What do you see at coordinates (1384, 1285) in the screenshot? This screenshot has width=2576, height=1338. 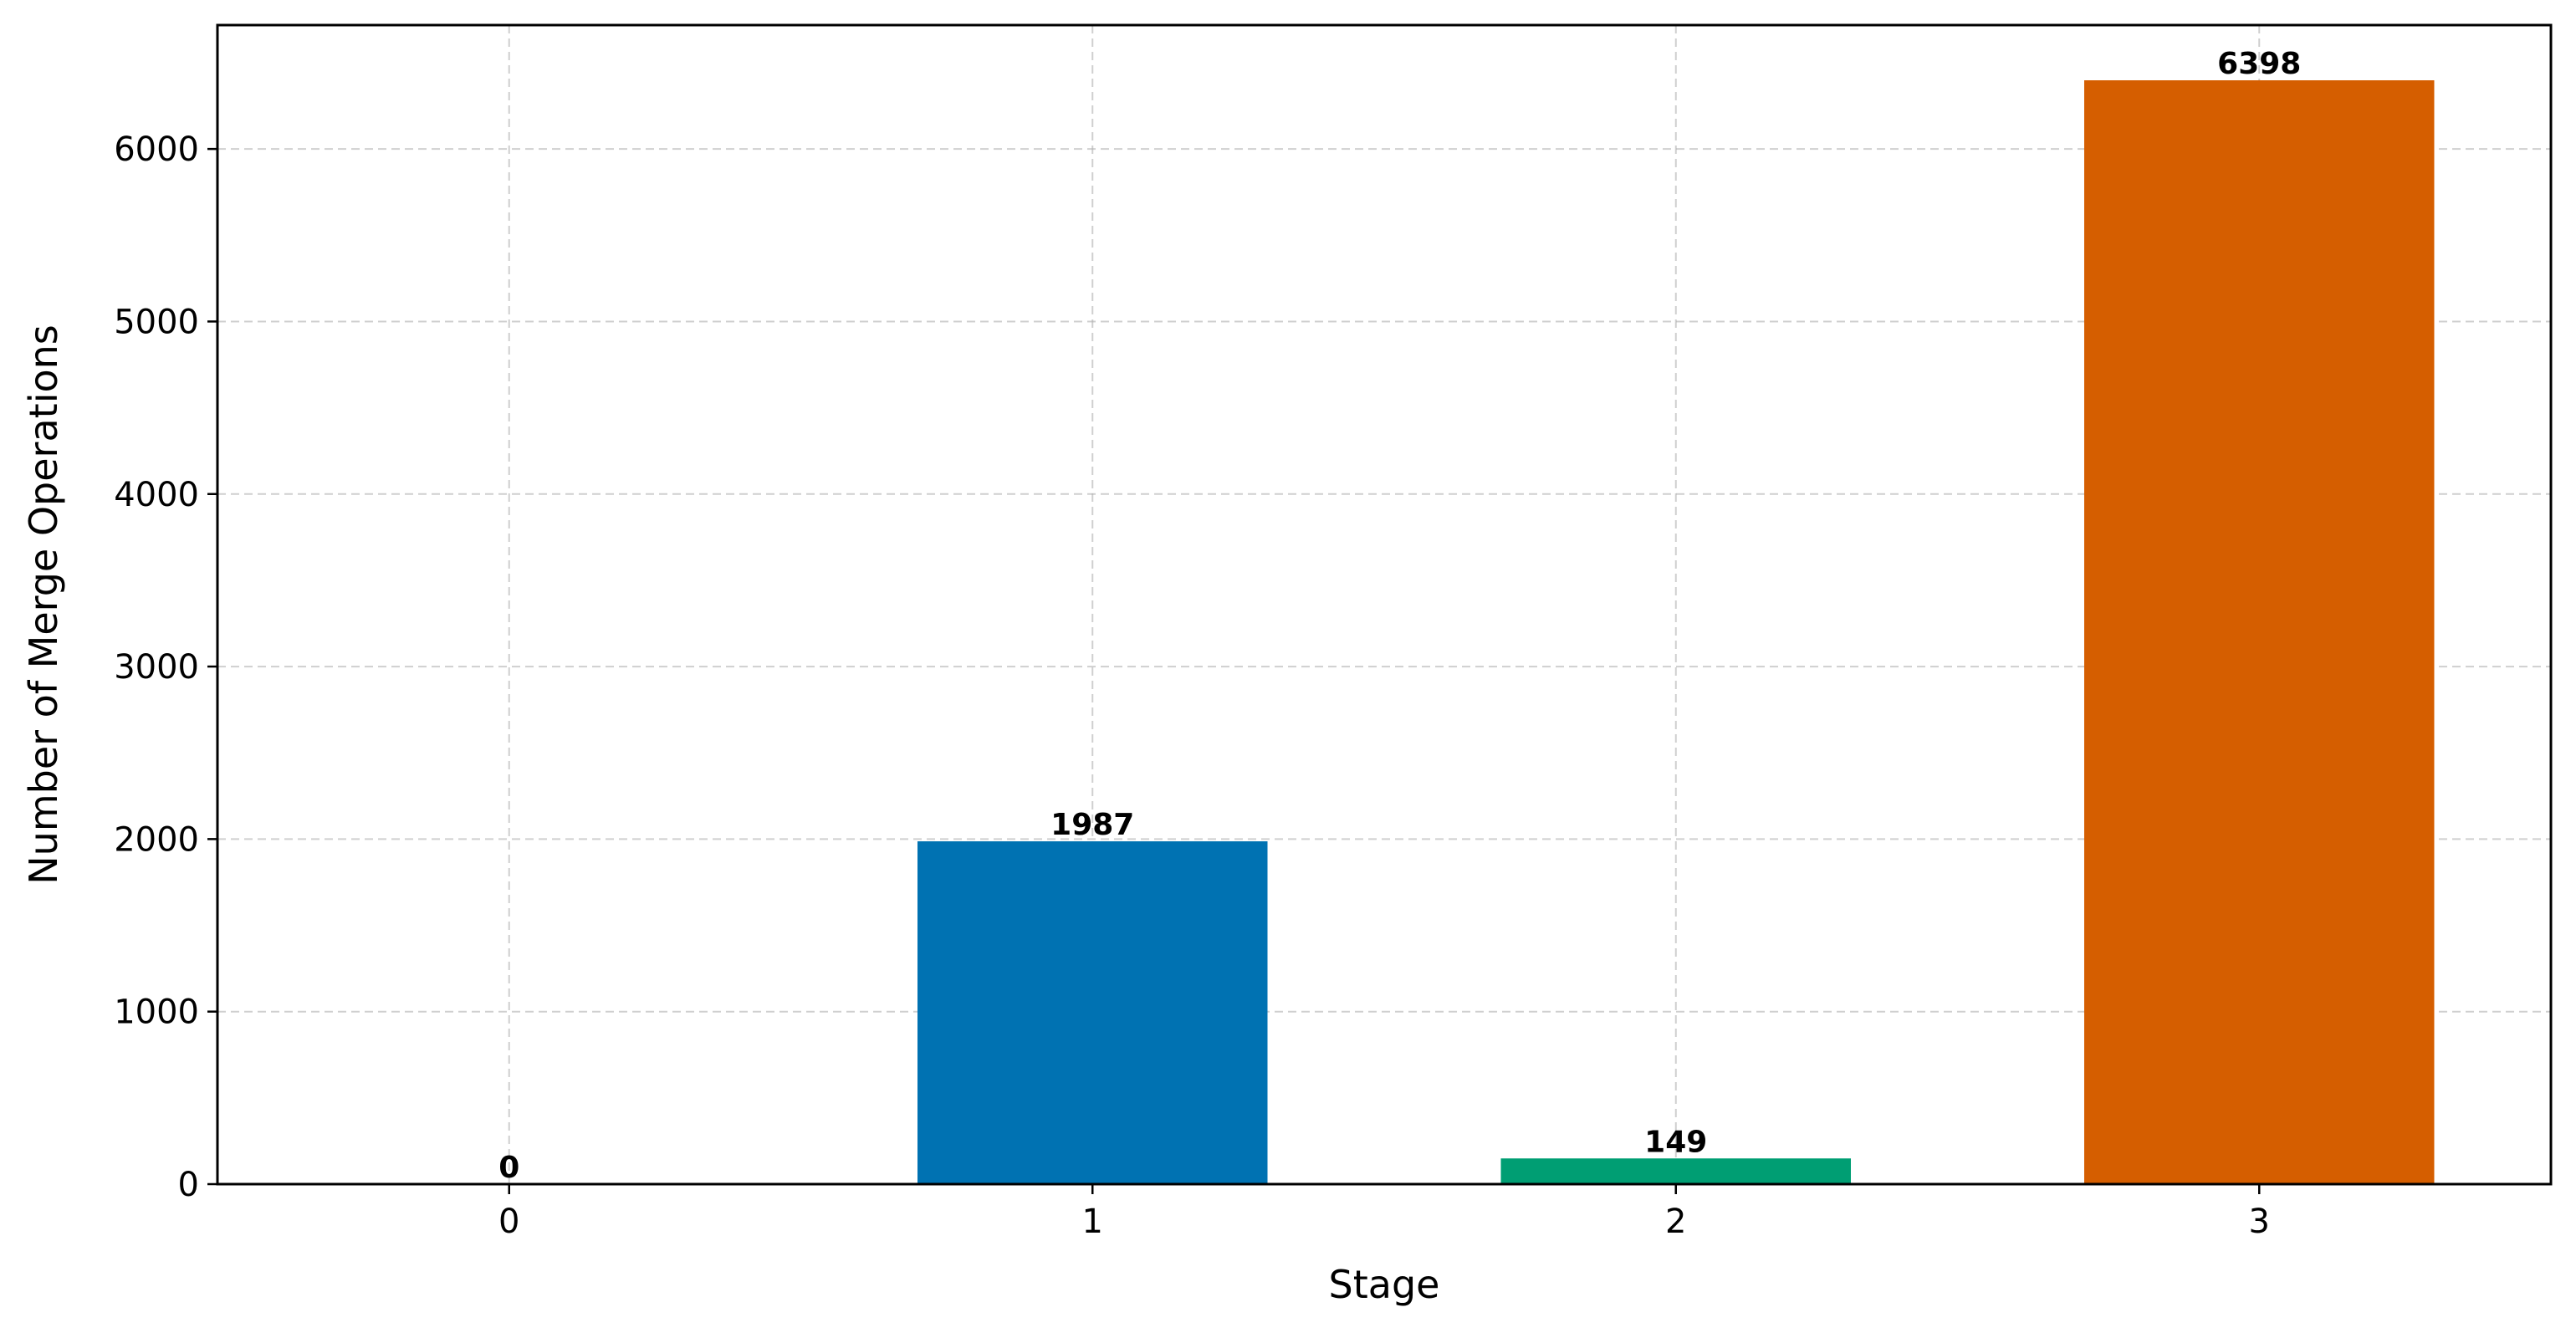 I see `x-axis-label: Stage` at bounding box center [1384, 1285].